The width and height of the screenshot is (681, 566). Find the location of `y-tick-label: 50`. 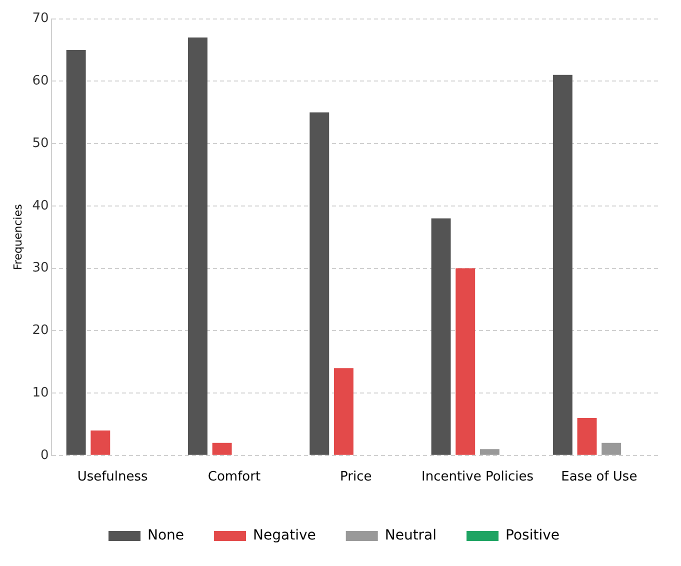

y-tick-label: 50 is located at coordinates (40, 143).